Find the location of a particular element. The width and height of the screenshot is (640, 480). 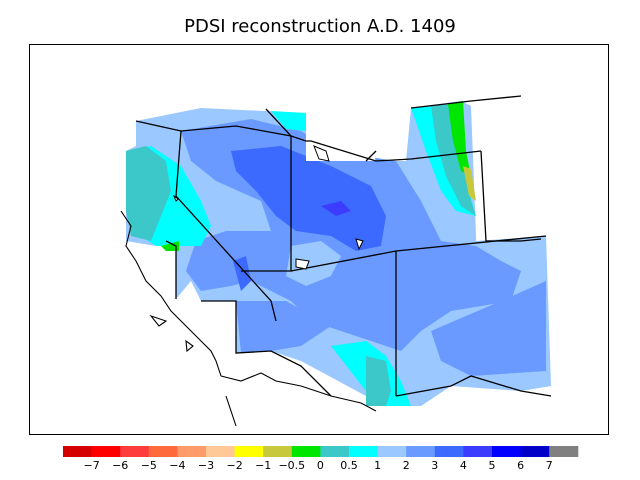

legend-label: 5 is located at coordinates (492, 465).